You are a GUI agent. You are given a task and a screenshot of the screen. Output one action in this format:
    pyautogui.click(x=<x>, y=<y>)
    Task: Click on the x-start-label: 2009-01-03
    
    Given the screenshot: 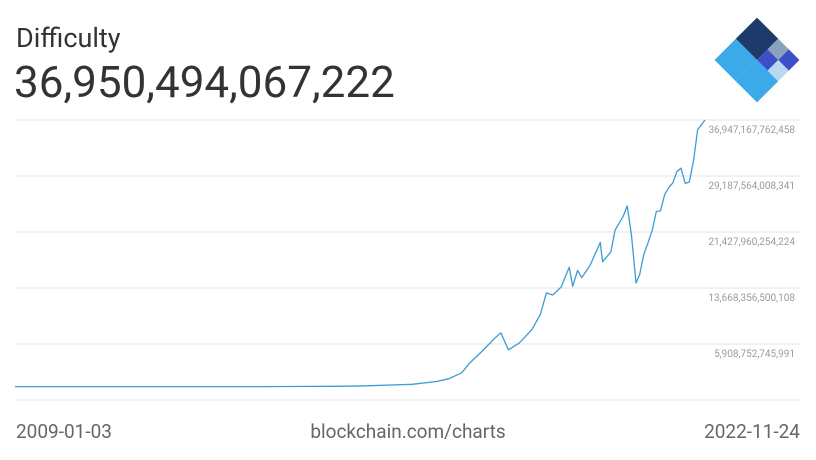 What is the action you would take?
    pyautogui.click(x=64, y=431)
    